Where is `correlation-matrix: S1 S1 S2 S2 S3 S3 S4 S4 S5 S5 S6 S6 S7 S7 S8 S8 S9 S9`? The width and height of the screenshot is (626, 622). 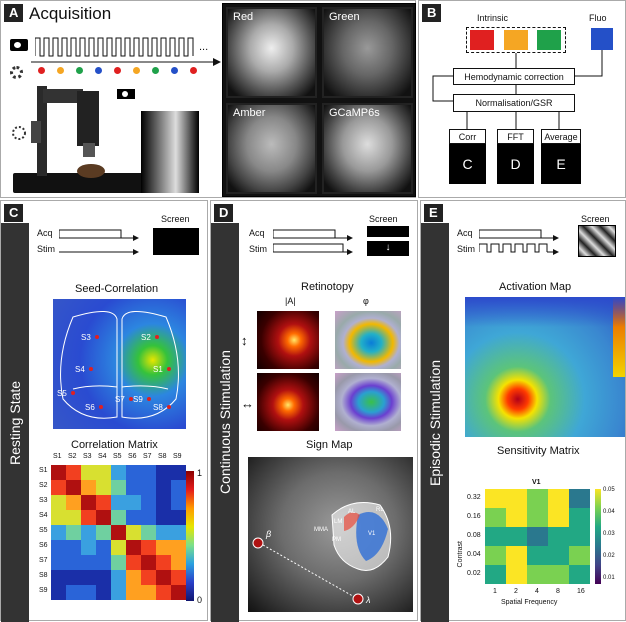
correlation-matrix: S1 S1 S2 S2 S3 S3 S4 S4 S5 S5 S6 S6 S7 S7 S8 S8 S9 S9 is located at coordinates (124, 533).